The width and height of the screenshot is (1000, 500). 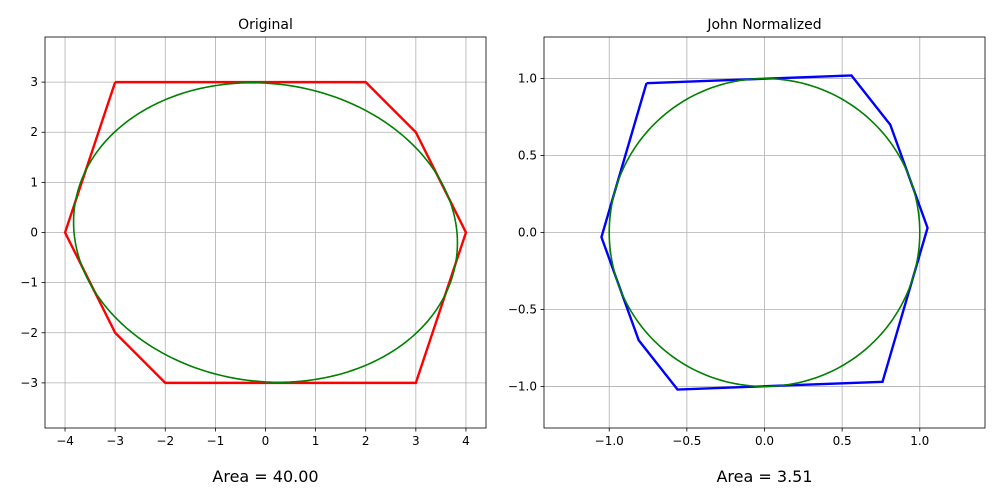 I want to click on x-tick-label: 3, so click(x=416, y=441).